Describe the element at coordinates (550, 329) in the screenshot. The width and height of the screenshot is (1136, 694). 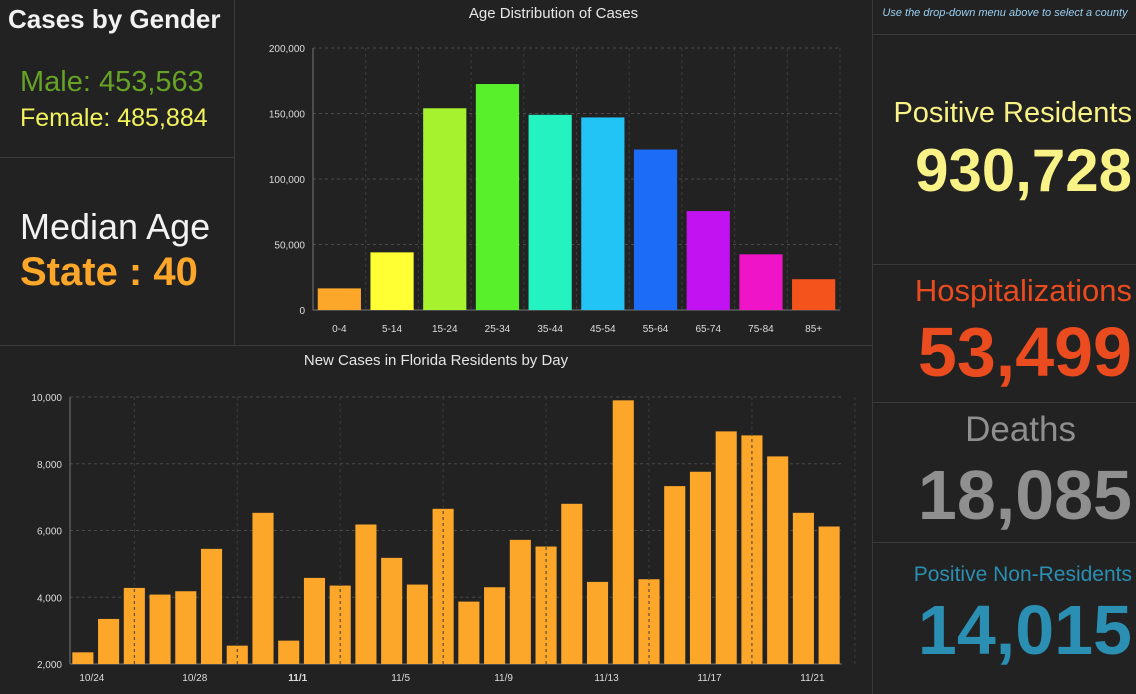
I see `x-tick-label: 35-44` at that location.